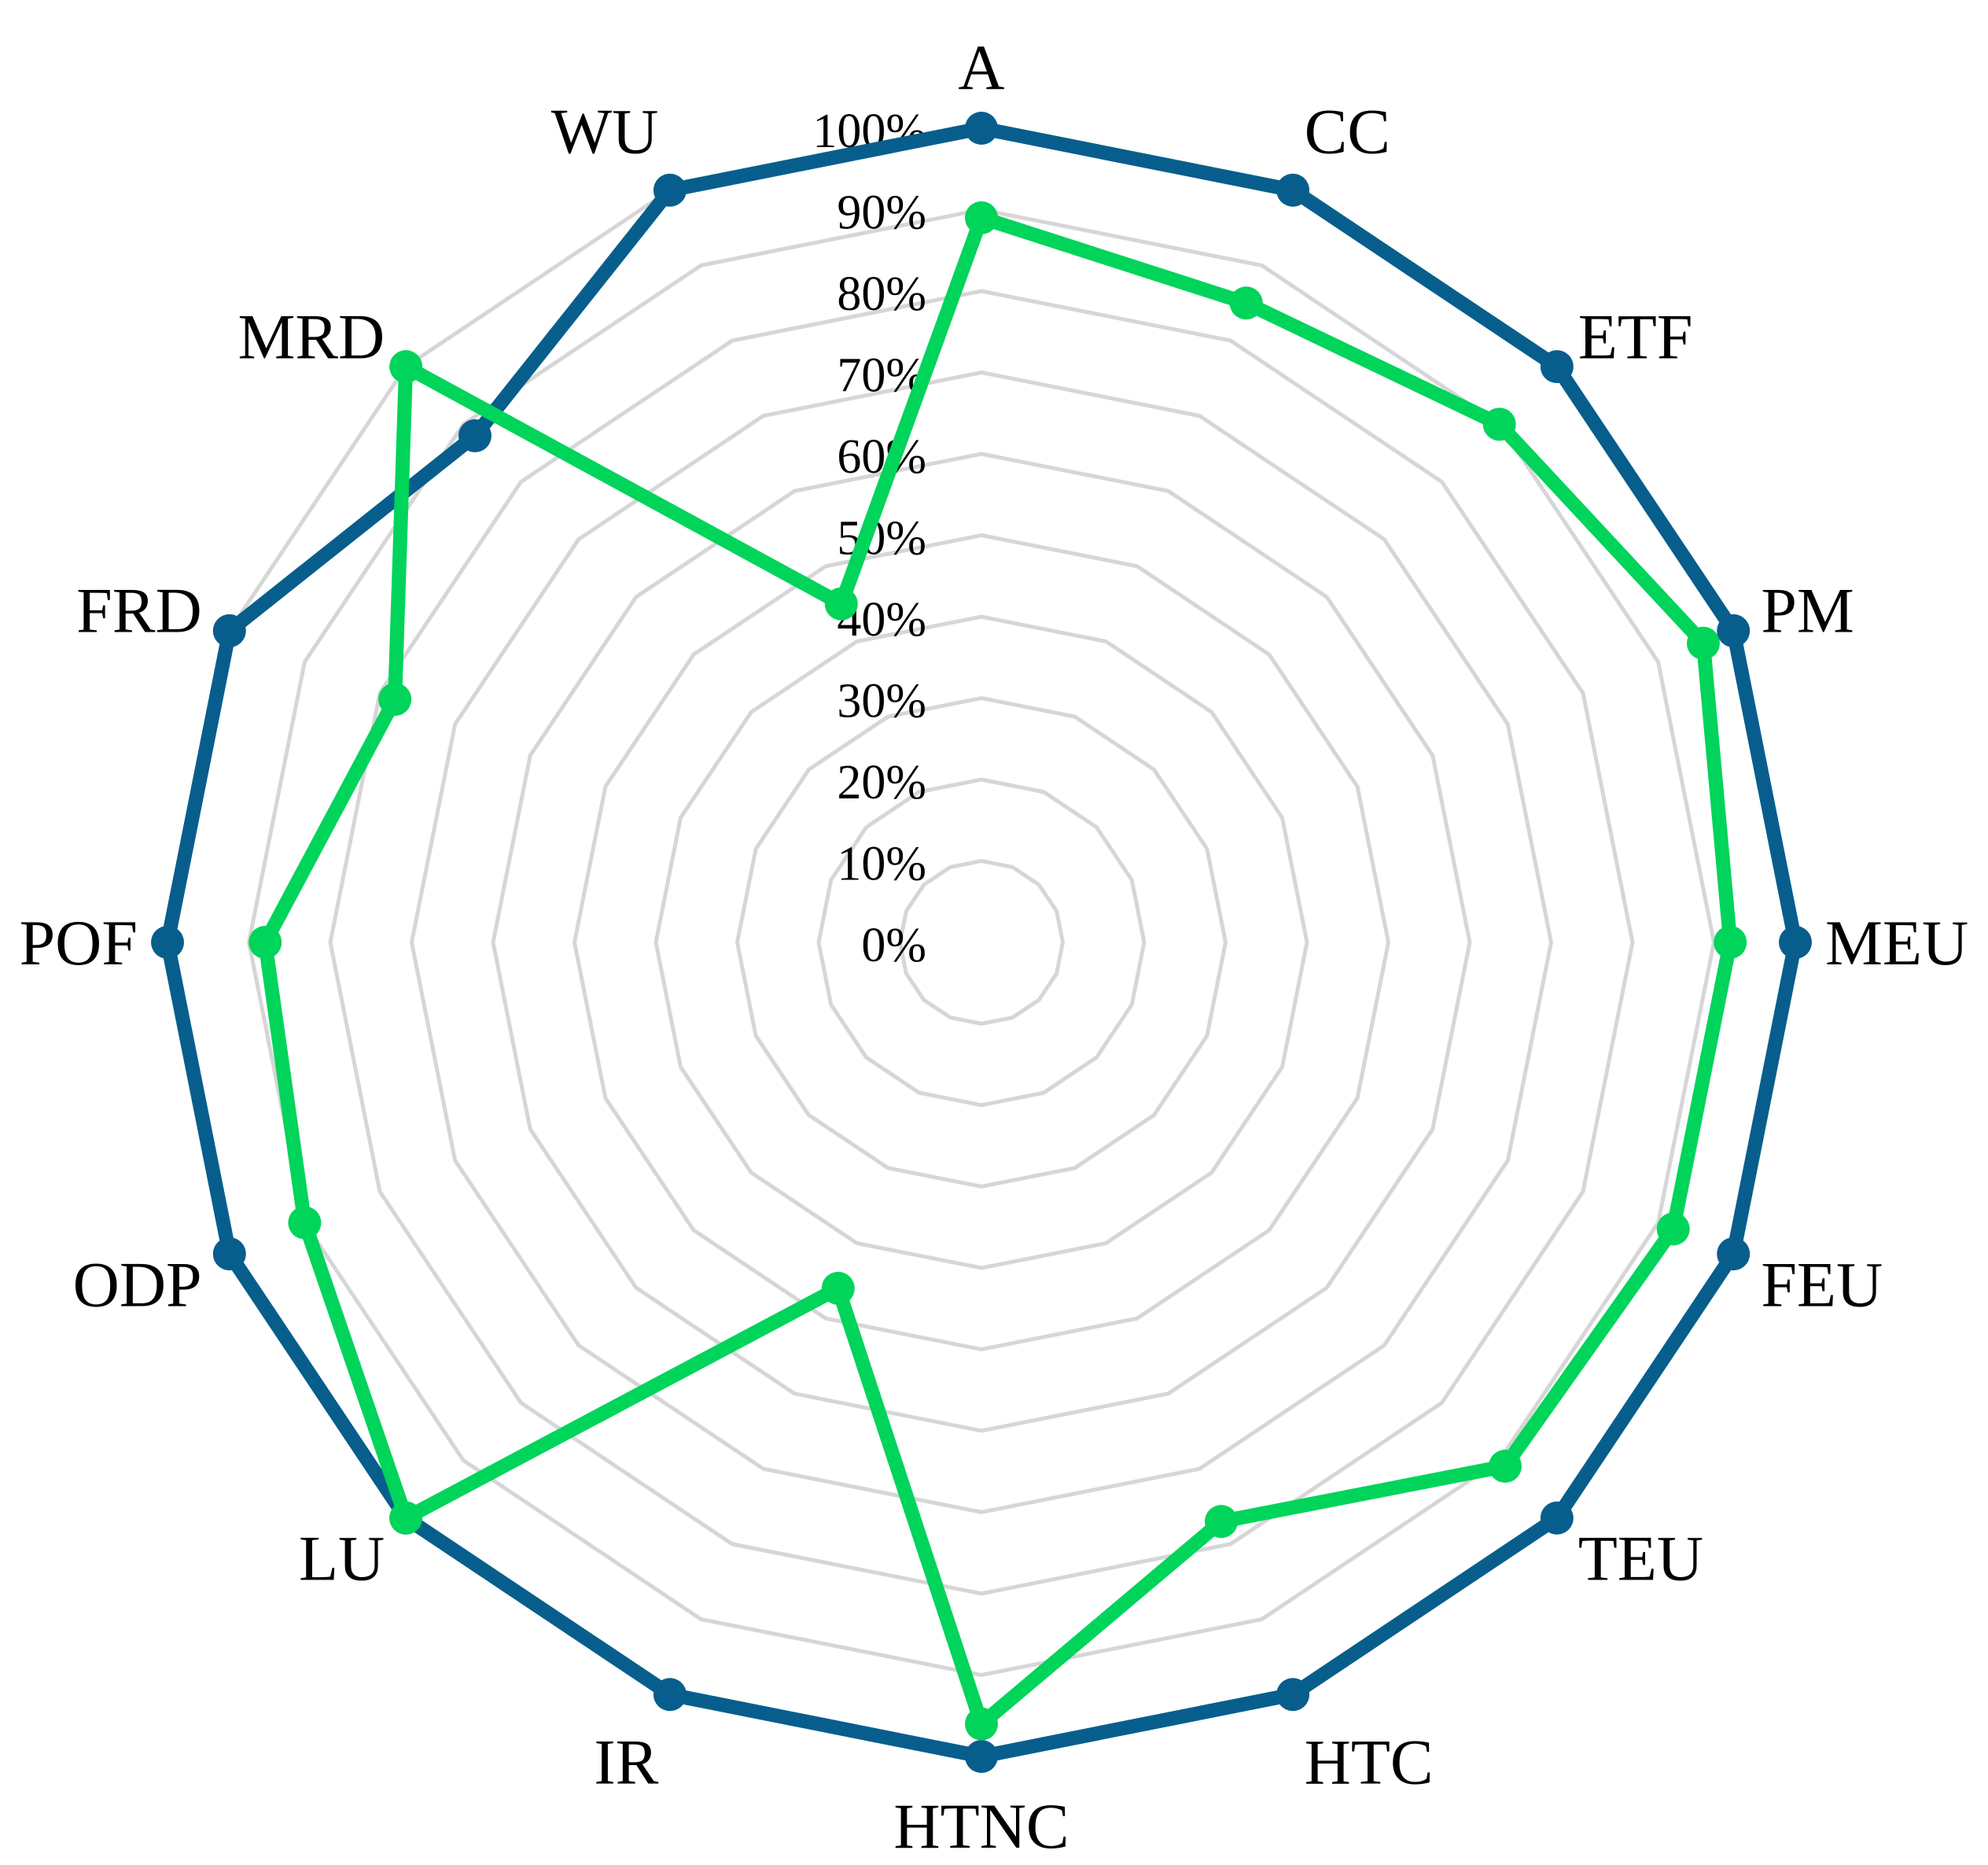 The image size is (1988, 1865). Describe the element at coordinates (605, 132) in the screenshot. I see `category-label: WU` at that location.